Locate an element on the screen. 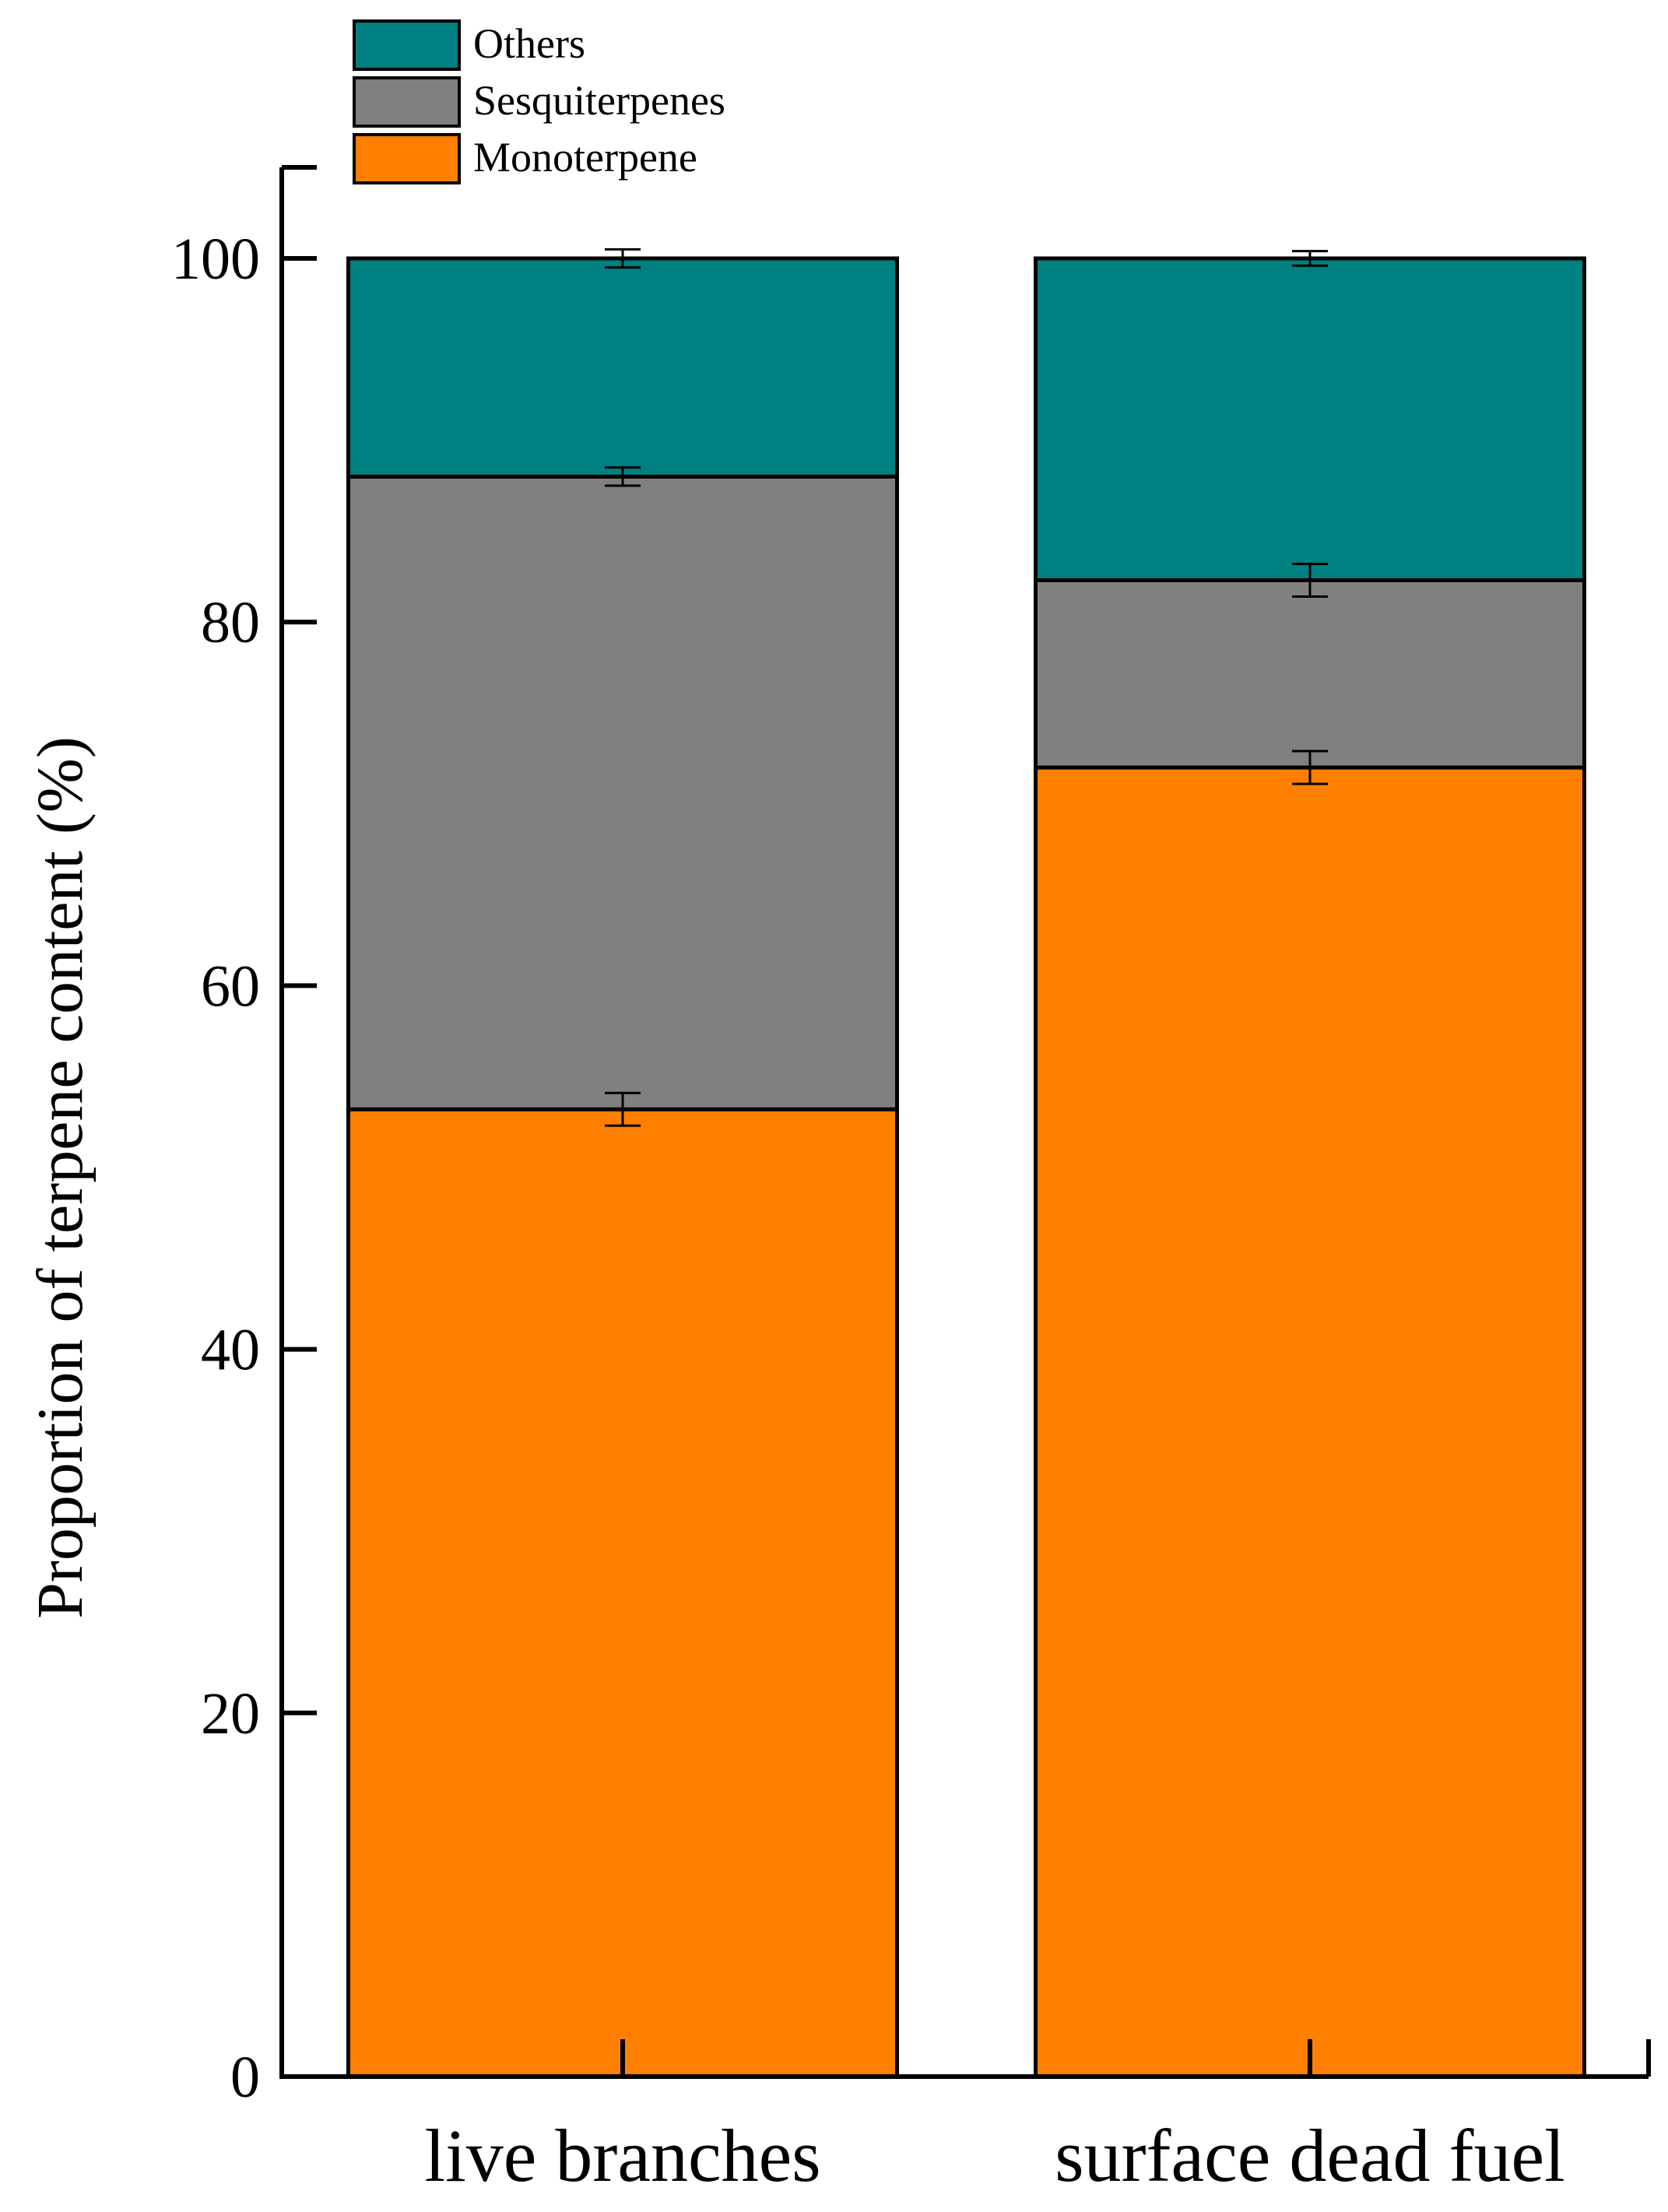 The width and height of the screenshot is (1668, 2212). legend-swatch-monoterpene is located at coordinates (407, 158).